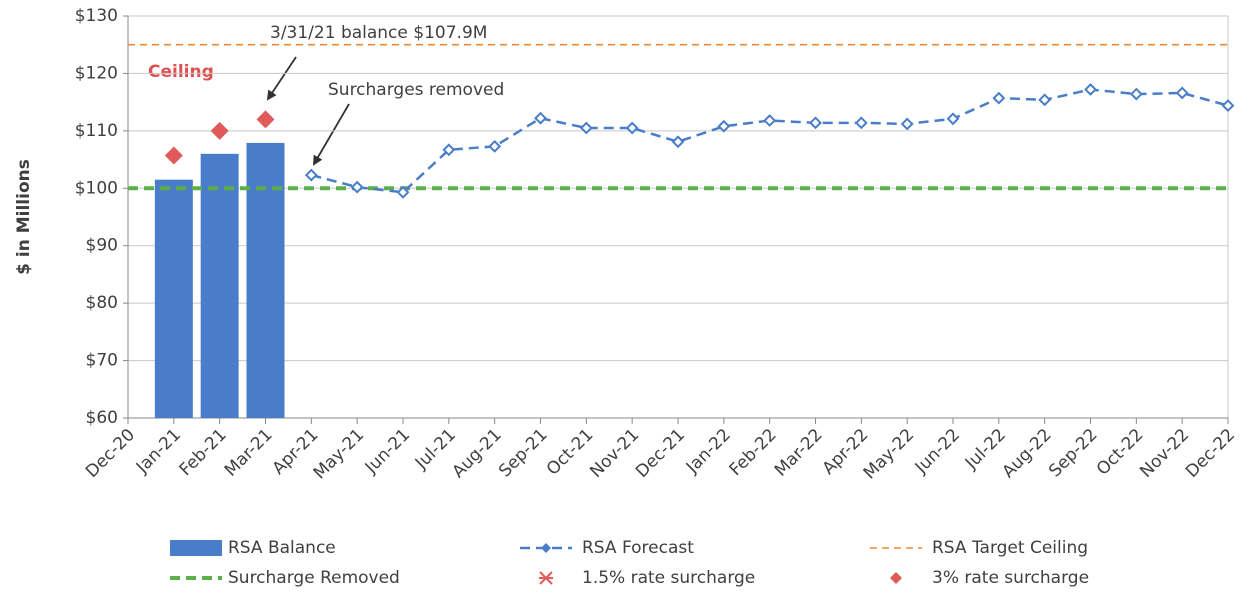  Describe the element at coordinates (1026, 453) in the screenshot. I see `x-tick-label: Aug-22` at that location.